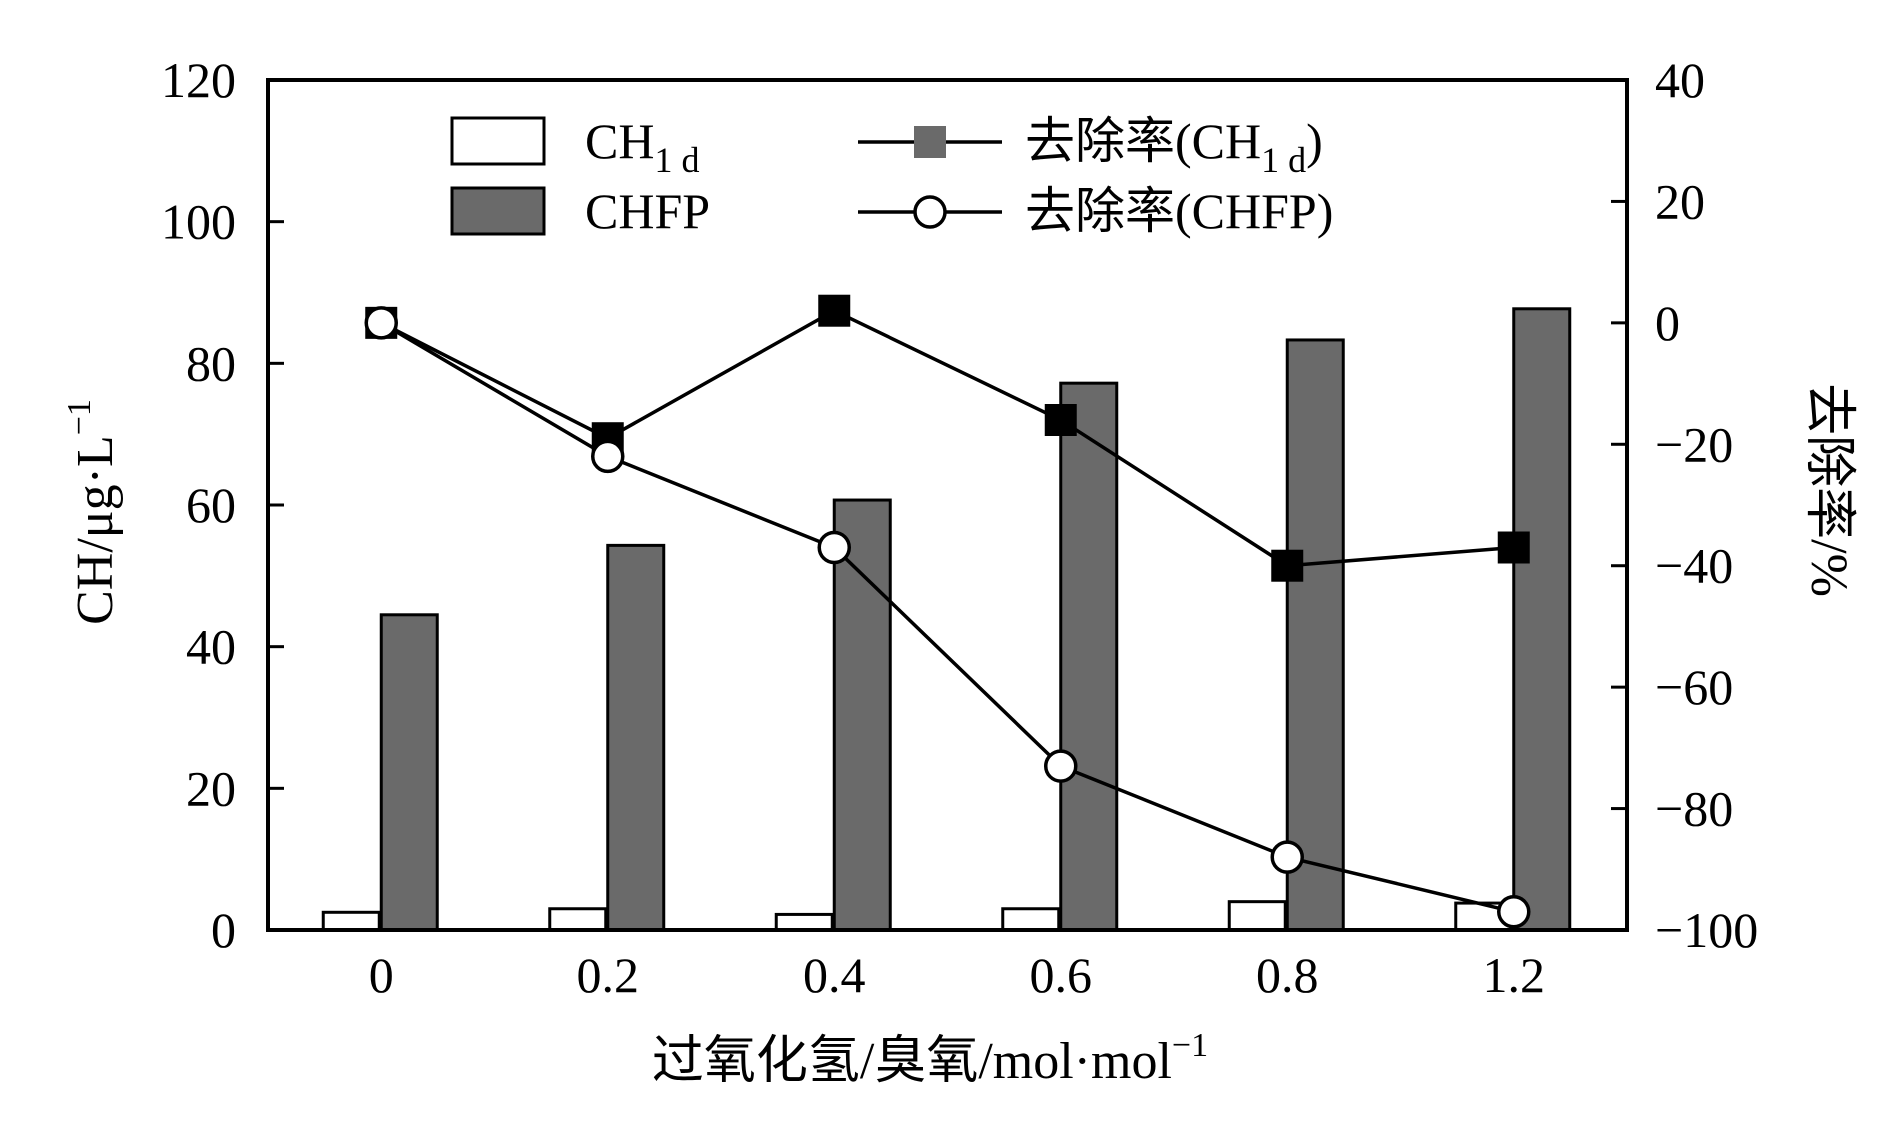 The image size is (1890, 1134). I want to click on legend-label-2: 去除率(CH1 d), so click(1174, 146).